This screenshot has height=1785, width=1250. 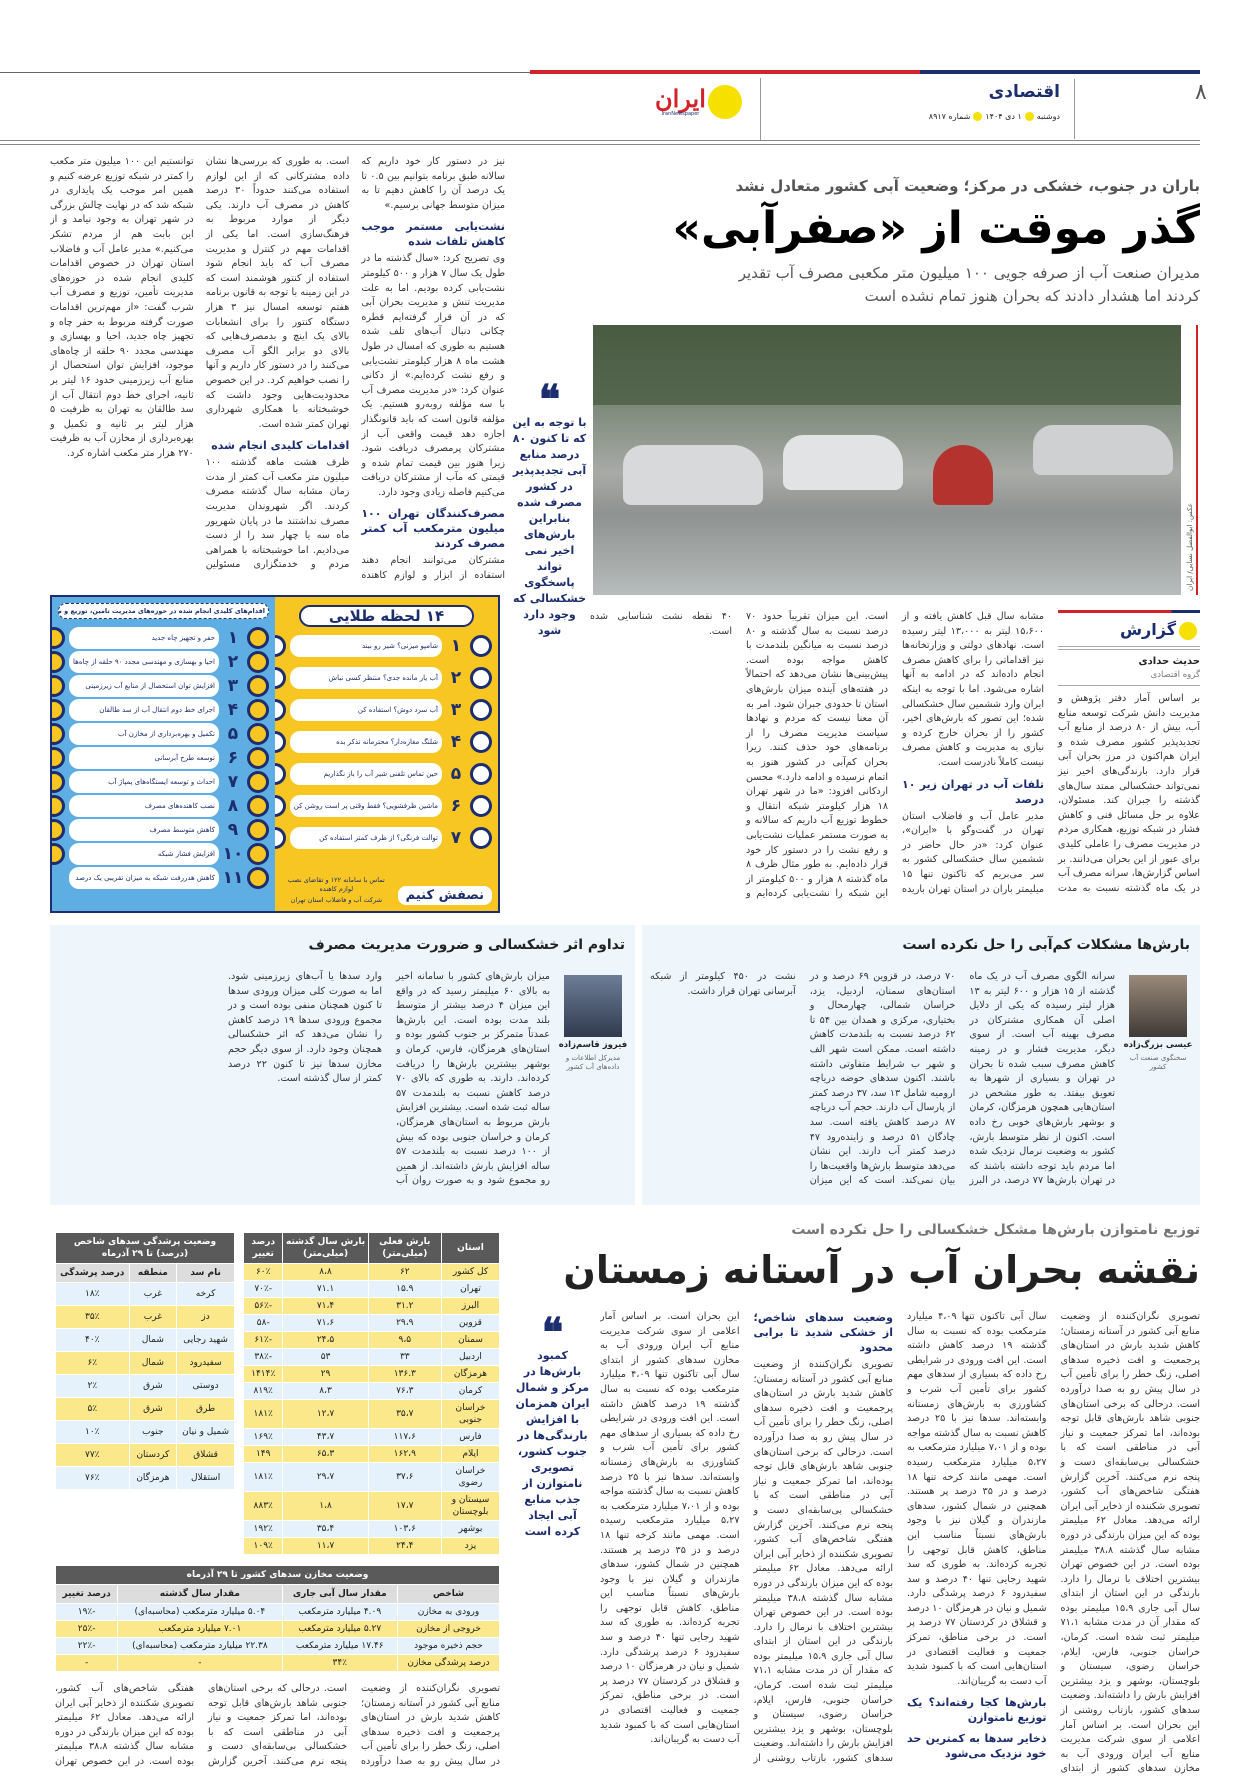 I want to click on action-number: ۷, so click(x=233, y=782).